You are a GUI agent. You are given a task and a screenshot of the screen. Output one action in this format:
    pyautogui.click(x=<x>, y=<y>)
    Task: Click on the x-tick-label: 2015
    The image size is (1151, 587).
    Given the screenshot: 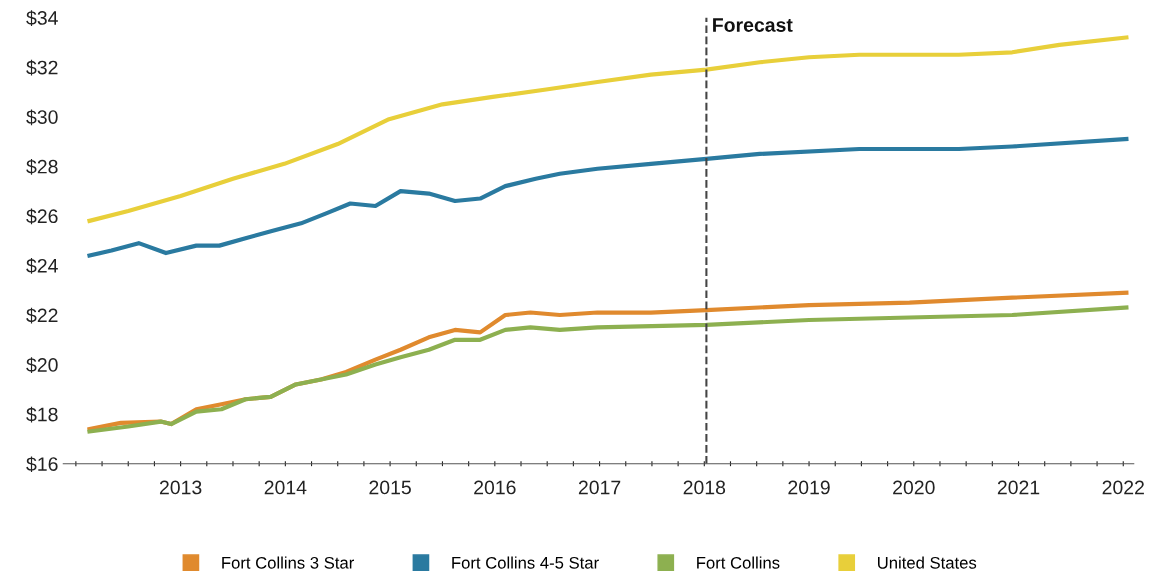 What is the action you would take?
    pyautogui.click(x=390, y=487)
    